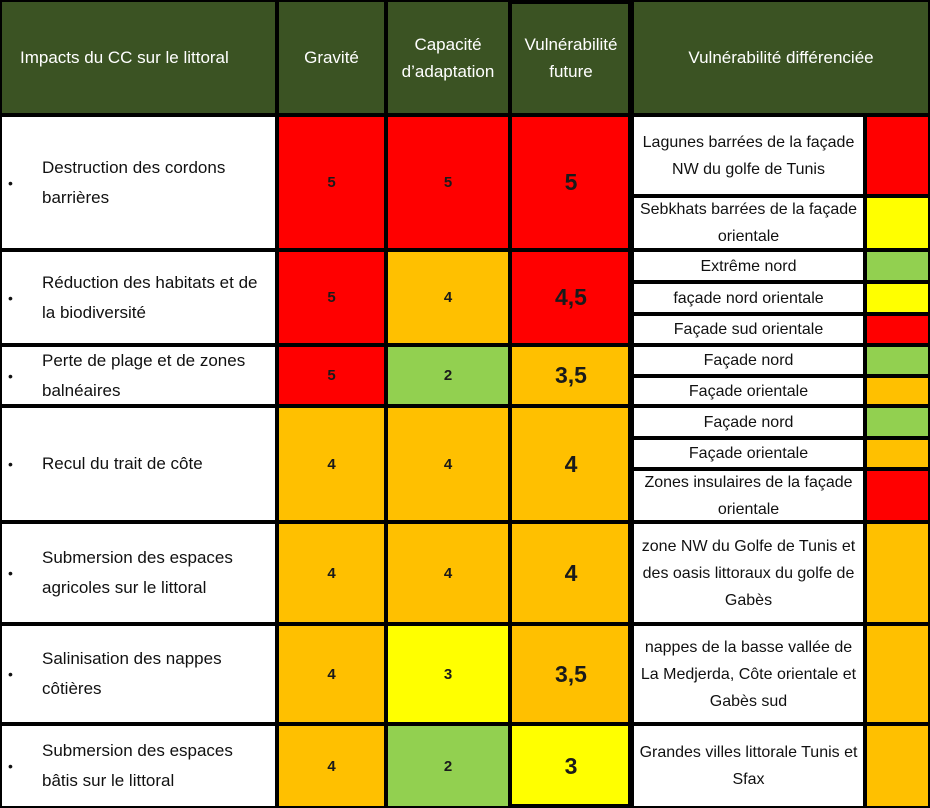  What do you see at coordinates (748, 298) in the screenshot?
I see `zone-label: façade nord orientale` at bounding box center [748, 298].